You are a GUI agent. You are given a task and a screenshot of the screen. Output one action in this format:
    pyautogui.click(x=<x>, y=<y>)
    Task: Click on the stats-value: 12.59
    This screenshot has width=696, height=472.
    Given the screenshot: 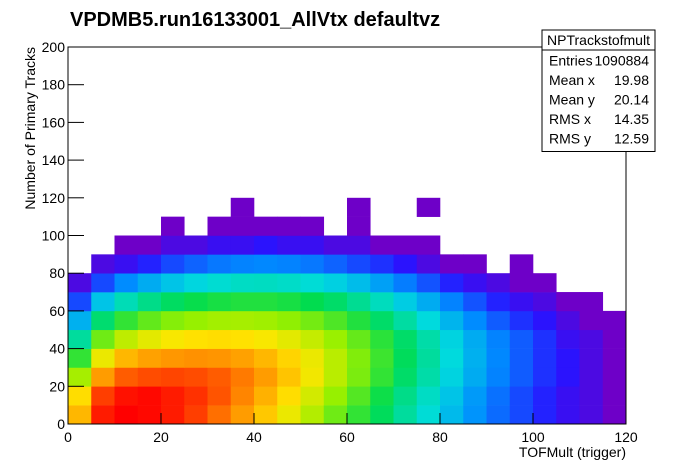 What is the action you would take?
    pyautogui.click(x=631, y=139)
    